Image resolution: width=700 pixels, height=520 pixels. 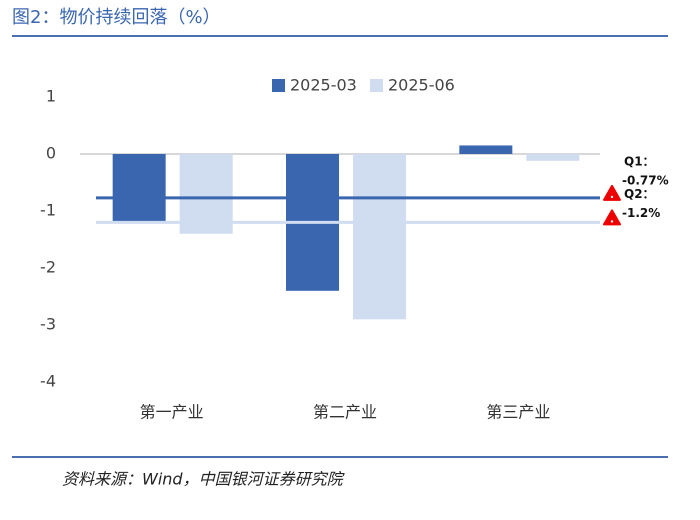 I want to click on reference-name: Q1：, so click(x=639, y=161).